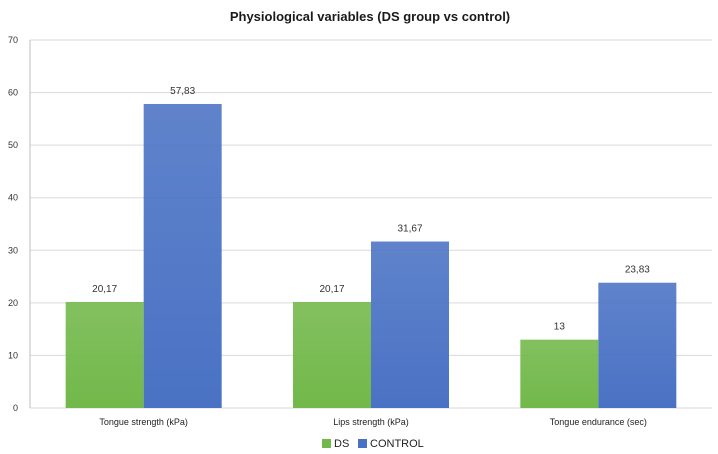 This screenshot has height=454, width=718. Describe the element at coordinates (13, 145) in the screenshot. I see `y-tick-label: 50` at that location.